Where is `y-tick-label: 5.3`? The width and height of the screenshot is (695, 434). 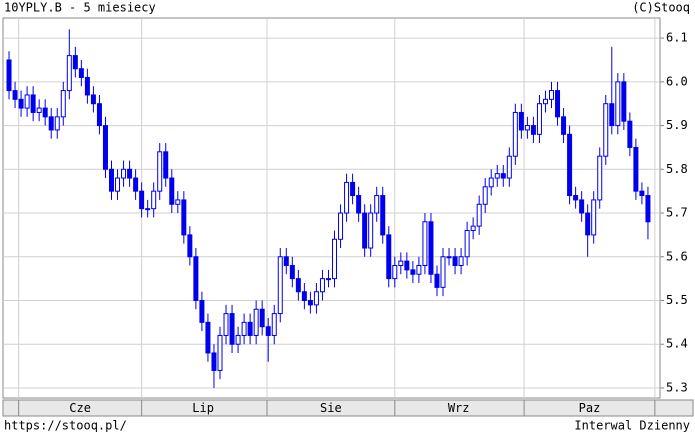
y-tick-label: 5.3 is located at coordinates (677, 387).